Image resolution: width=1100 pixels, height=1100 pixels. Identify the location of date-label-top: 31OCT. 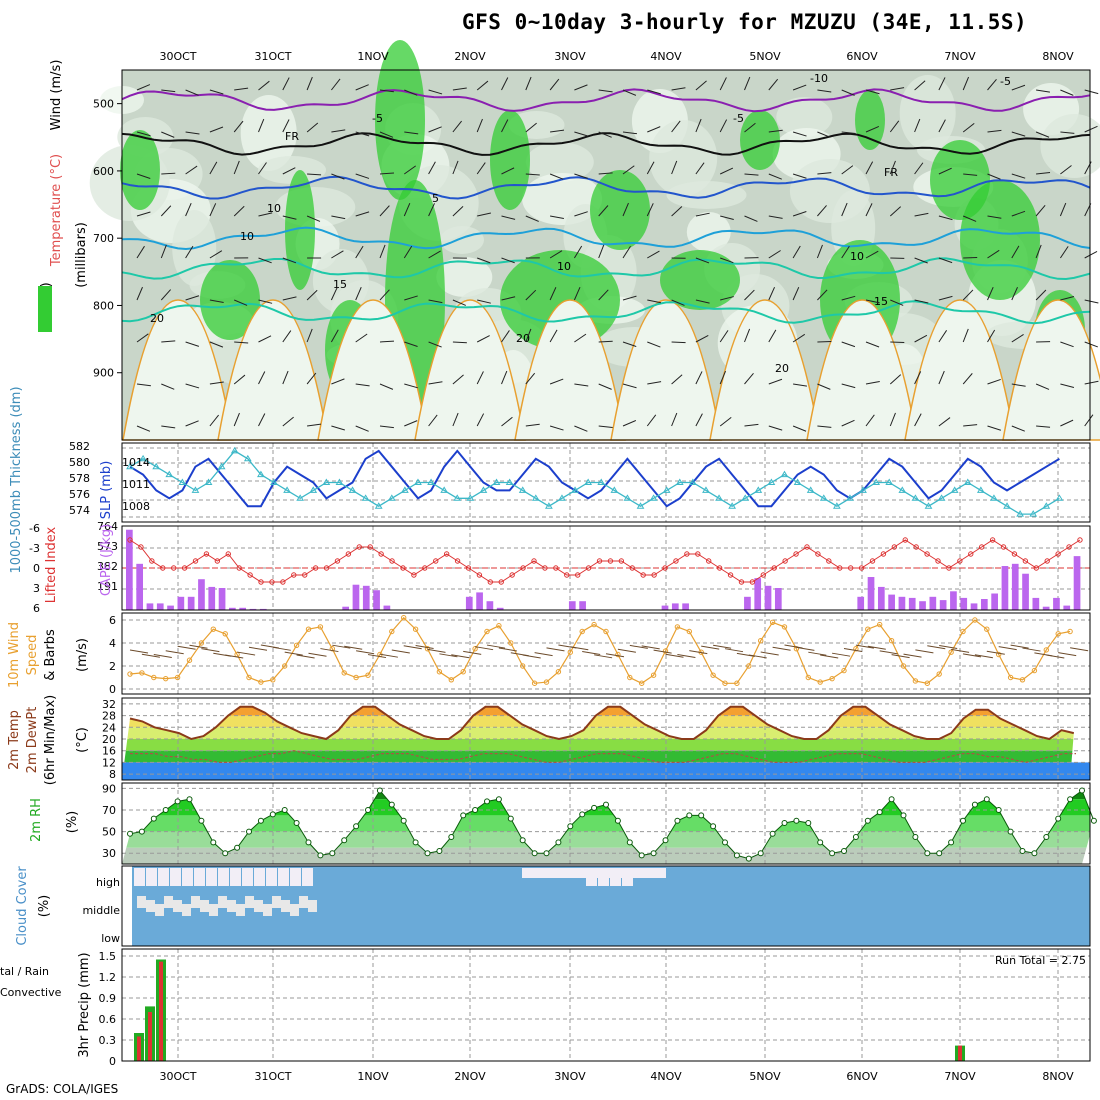
(272, 56).